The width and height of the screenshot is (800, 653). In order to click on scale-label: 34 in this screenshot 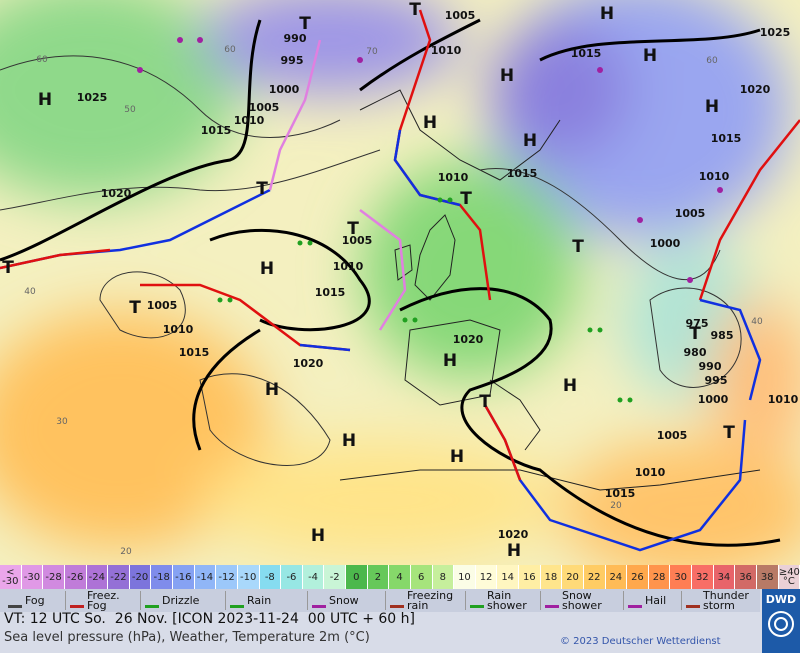, I will do `click(724, 577)`.